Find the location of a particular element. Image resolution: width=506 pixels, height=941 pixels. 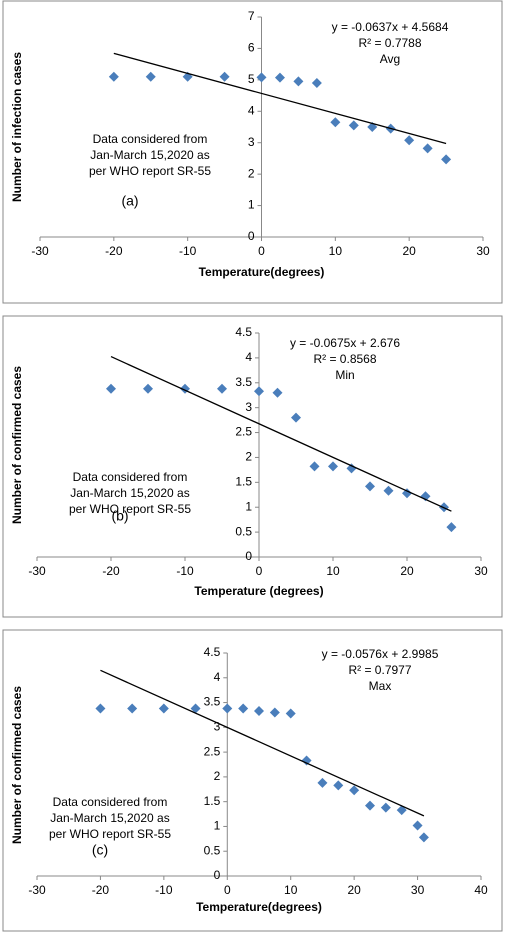

note-line: Data considered from is located at coordinates (130, 477).